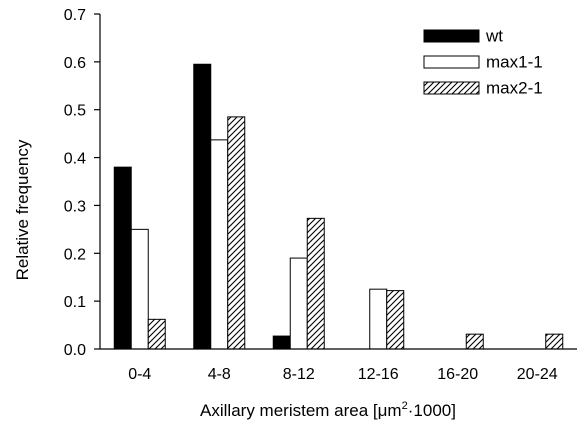  Describe the element at coordinates (494, 36) in the screenshot. I see `legend-label-wt: wt` at that location.